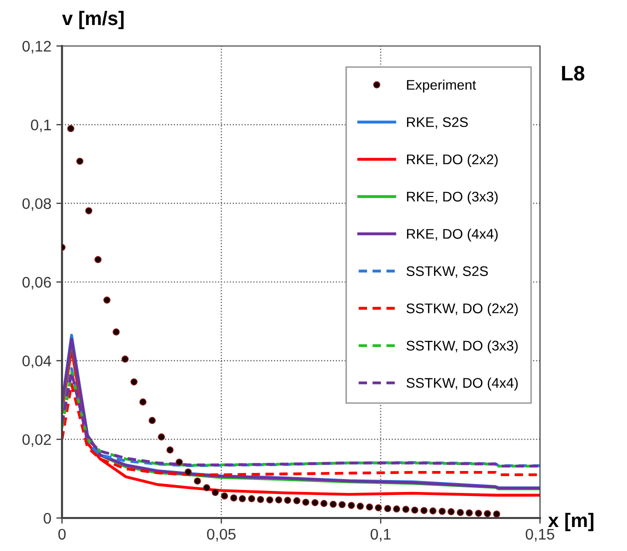 This screenshot has width=627, height=551. I want to click on y-tick-label: 0, so click(47, 518).